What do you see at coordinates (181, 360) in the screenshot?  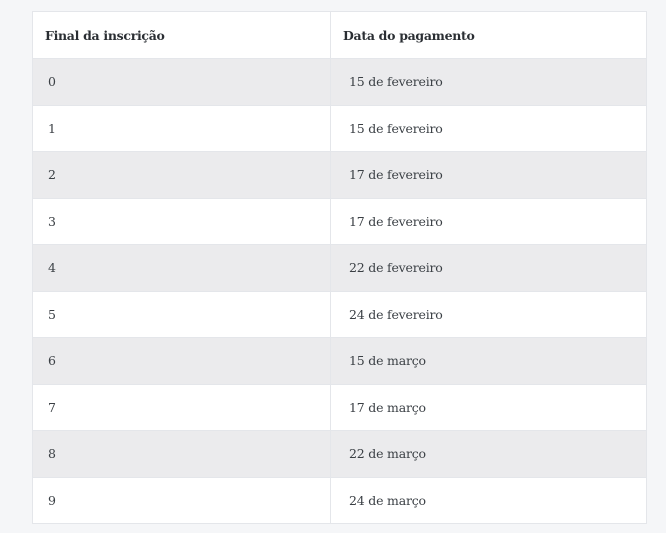 I see `cell-final: 6` at bounding box center [181, 360].